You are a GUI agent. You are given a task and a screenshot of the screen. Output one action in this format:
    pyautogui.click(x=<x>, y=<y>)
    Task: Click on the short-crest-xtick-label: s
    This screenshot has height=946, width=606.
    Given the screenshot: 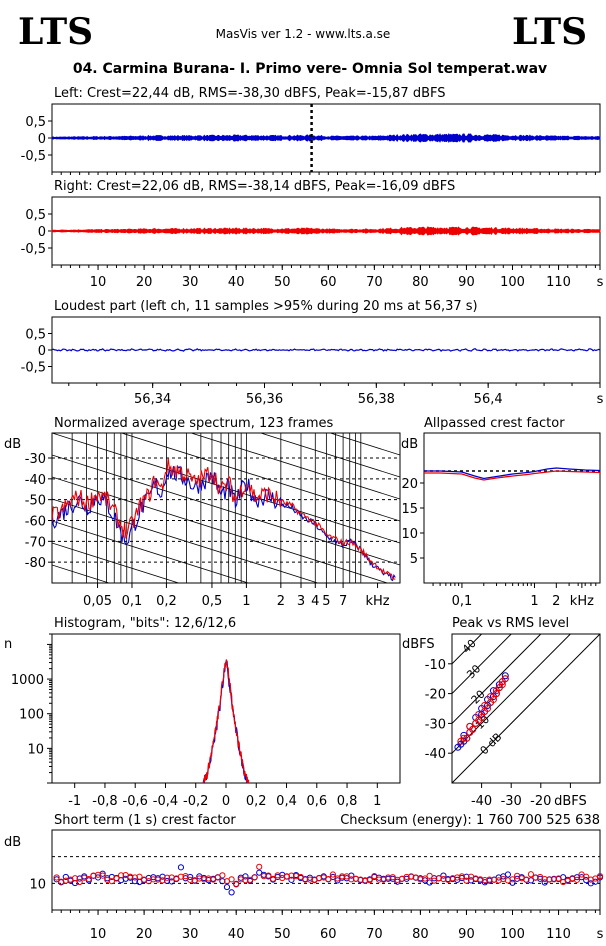 What is the action you would take?
    pyautogui.click(x=600, y=934)
    